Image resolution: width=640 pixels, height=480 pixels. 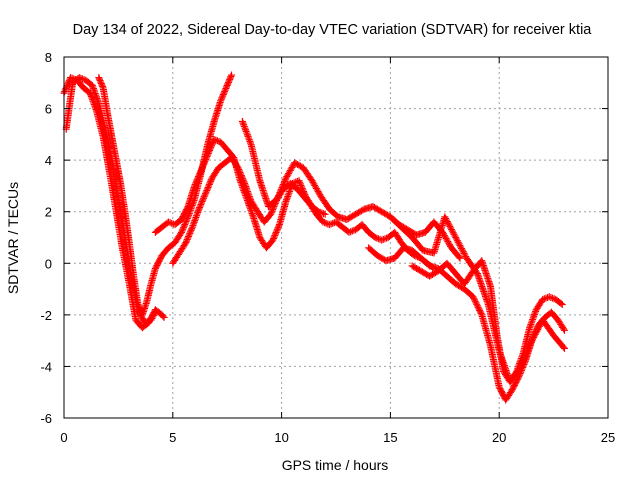 I want to click on y-tick-label: 0, so click(x=48, y=263).